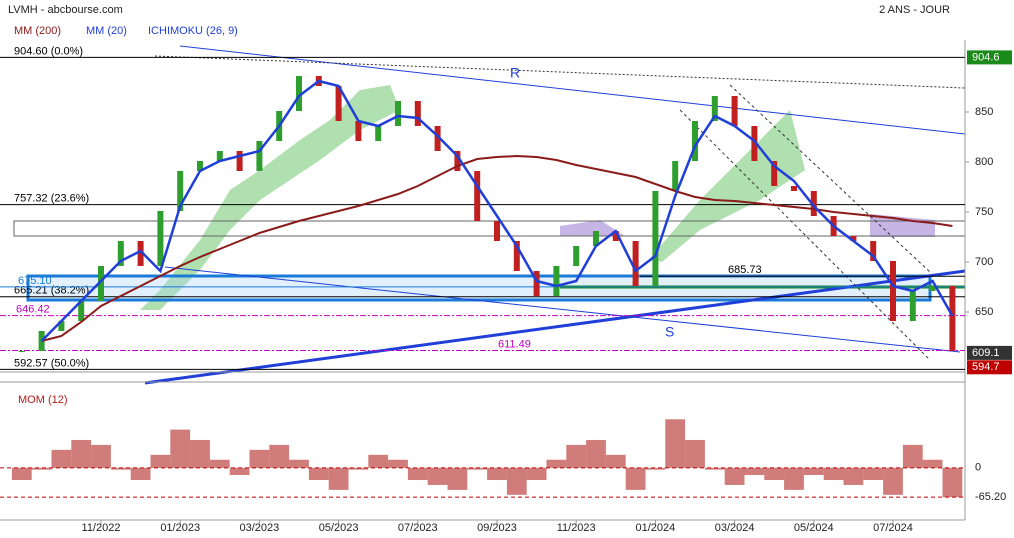 This screenshot has width=1014, height=538. I want to click on level-label: 665.21 (38.2%), so click(51, 291).